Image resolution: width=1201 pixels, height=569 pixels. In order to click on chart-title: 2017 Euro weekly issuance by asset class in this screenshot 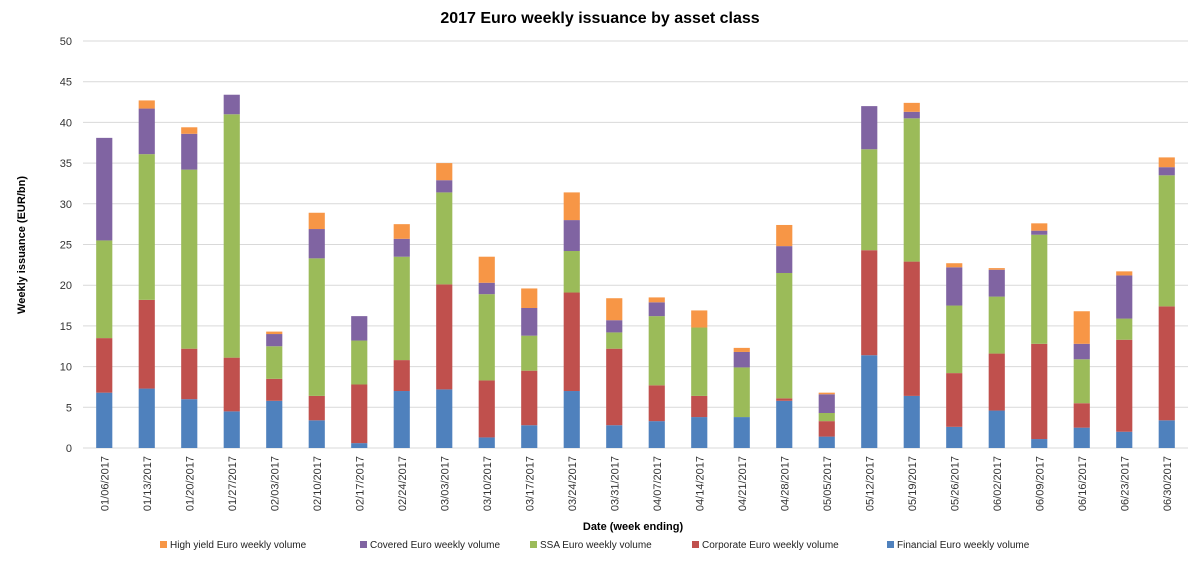, I will do `click(599, 18)`.